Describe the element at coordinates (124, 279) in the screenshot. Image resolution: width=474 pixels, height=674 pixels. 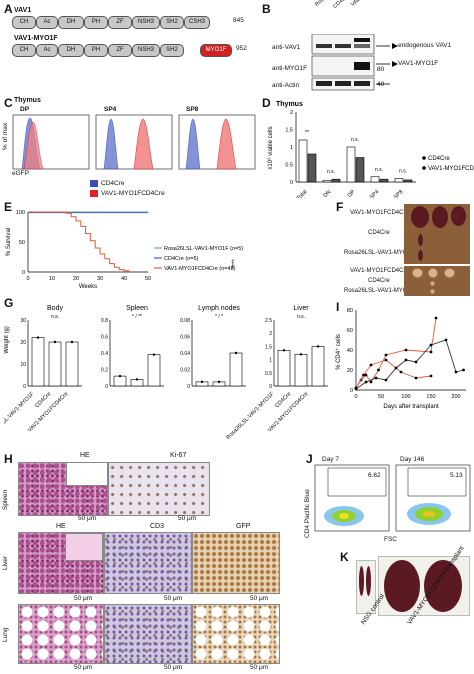
I see `e-xtick: 40` at that location.